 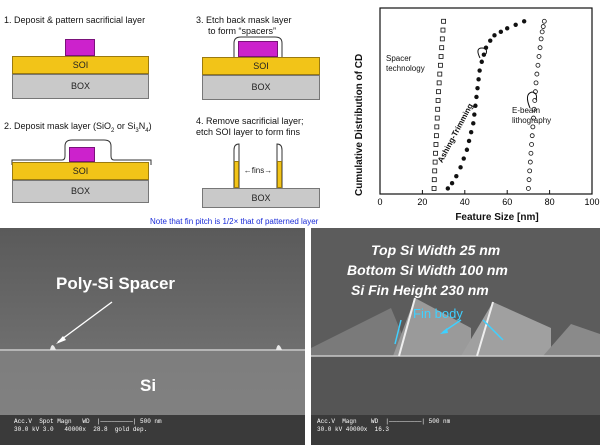 I want to click on annotation-spacer: Spacer technology, so click(x=405, y=63).